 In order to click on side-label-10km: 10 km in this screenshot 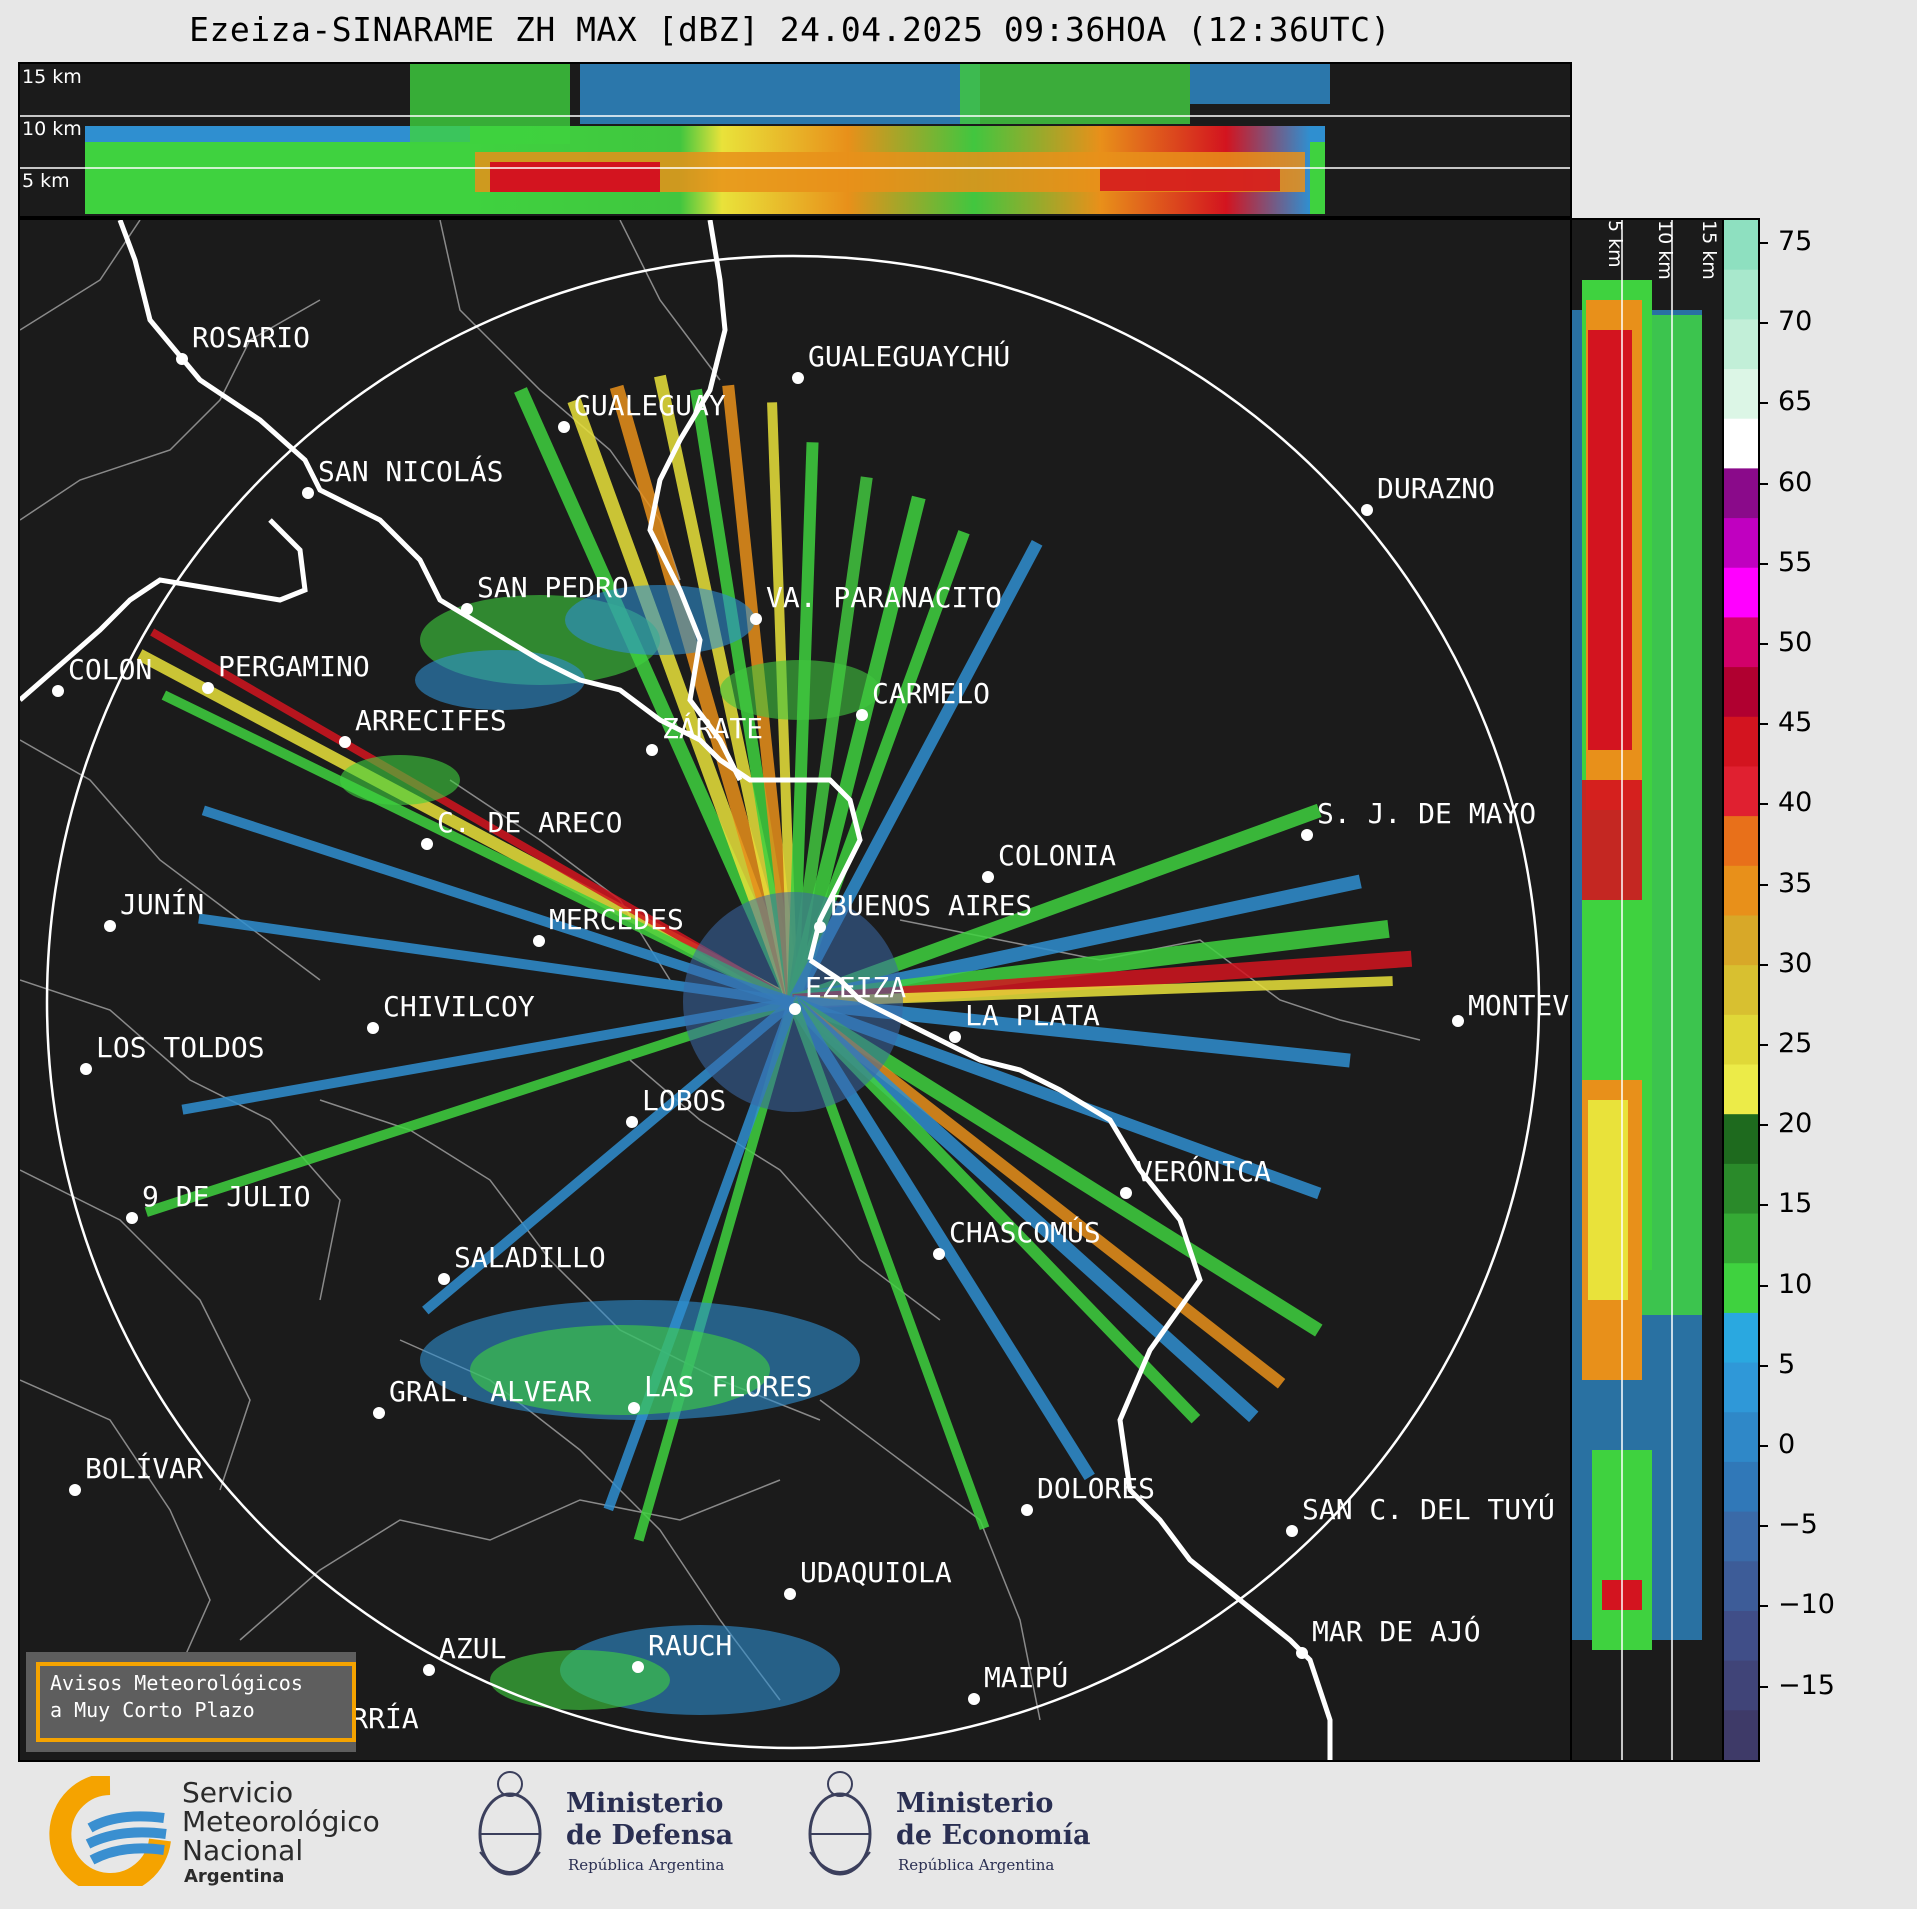, I will do `click(1665, 250)`.